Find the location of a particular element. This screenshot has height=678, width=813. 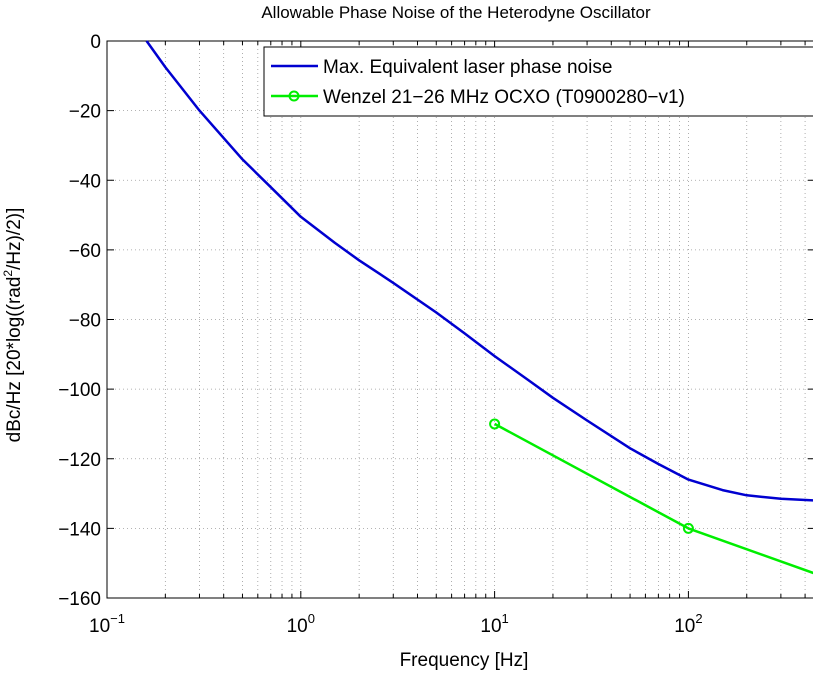

x-axis-label: Frequency [Hz] is located at coordinates (464, 660).